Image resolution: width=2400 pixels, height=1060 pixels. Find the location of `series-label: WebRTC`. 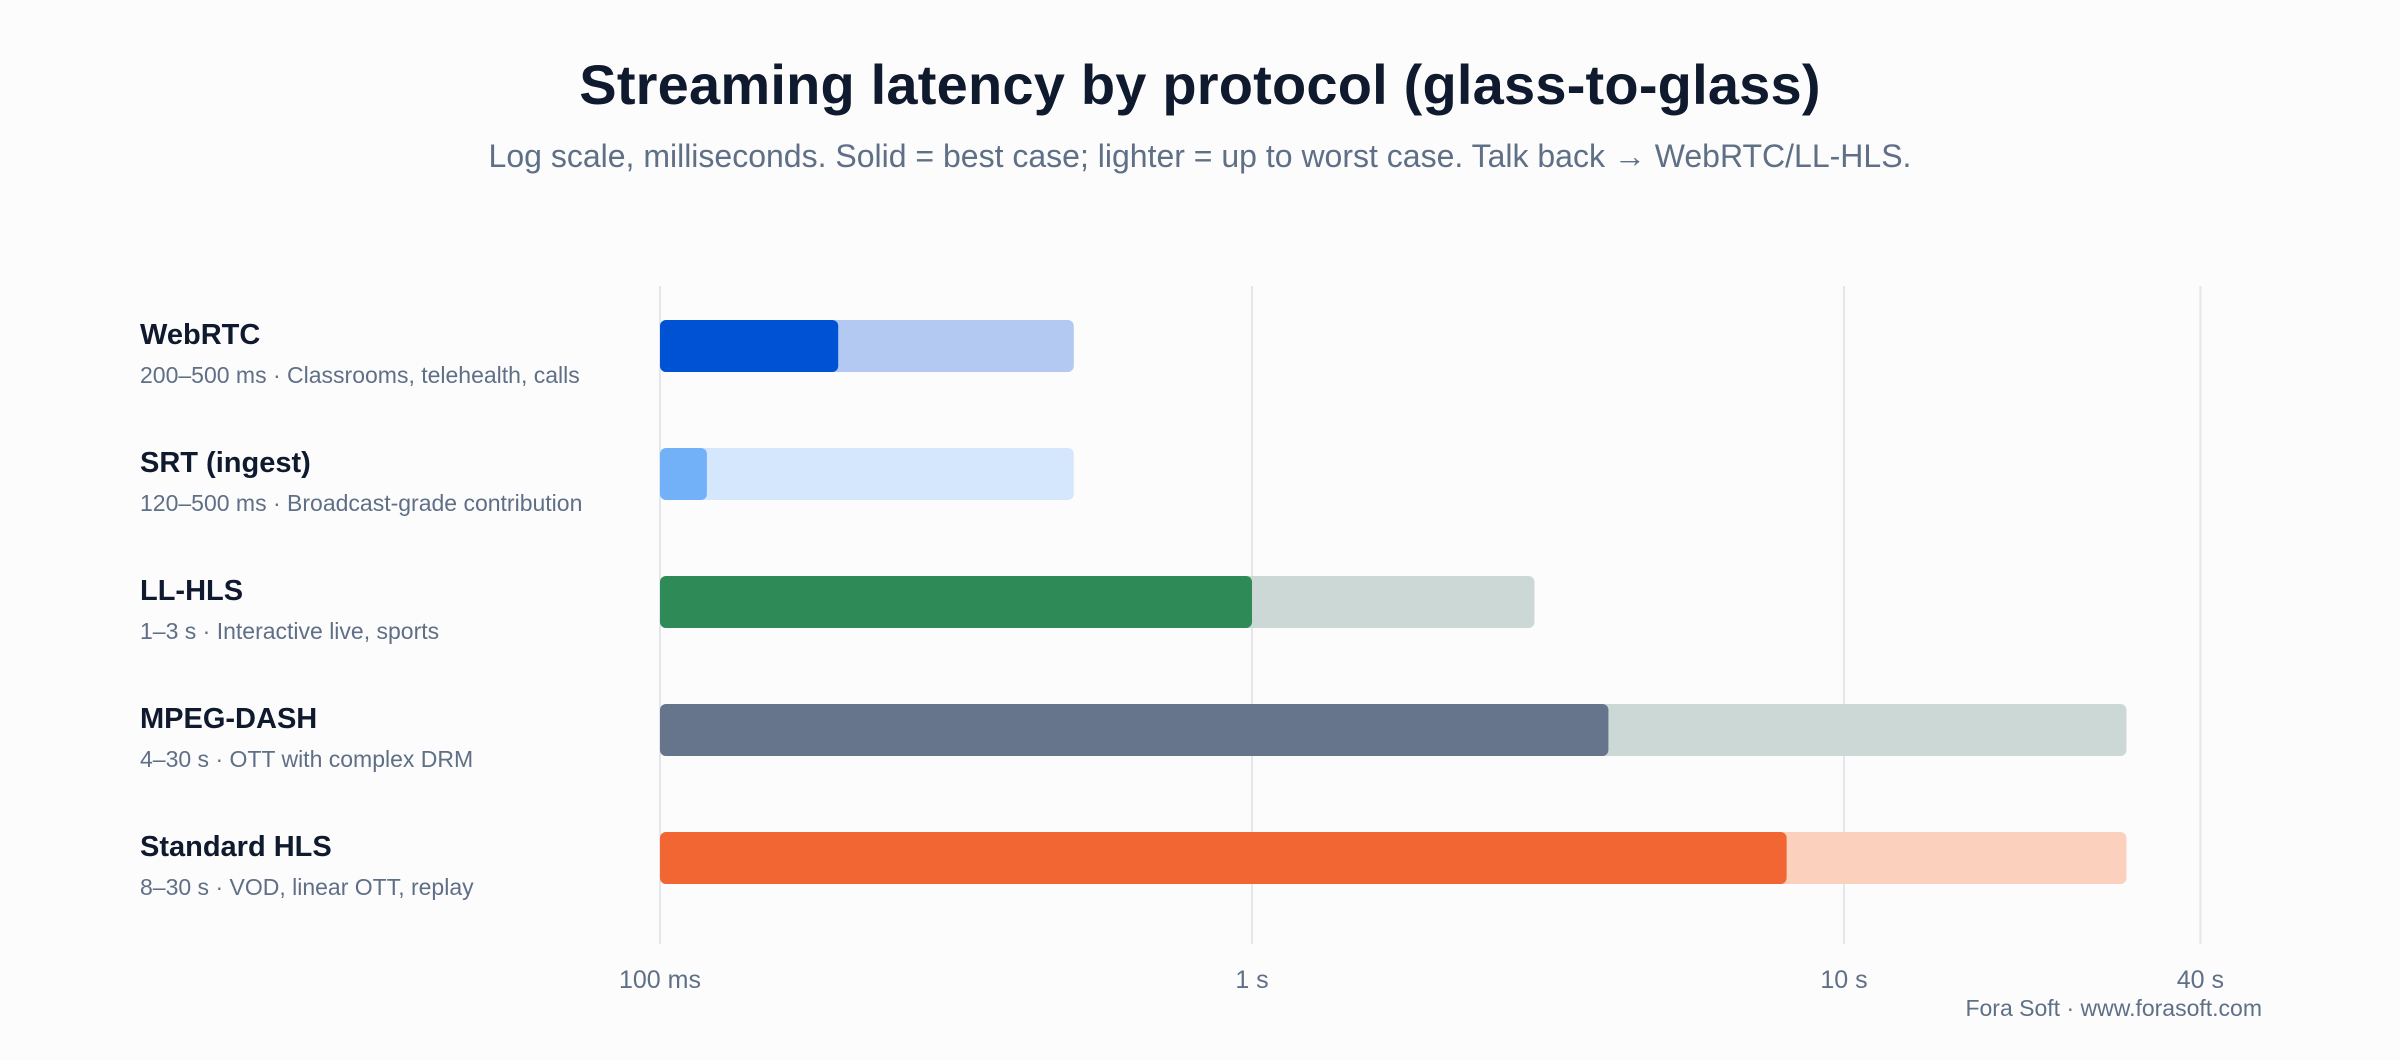

series-label: WebRTC is located at coordinates (200, 335).